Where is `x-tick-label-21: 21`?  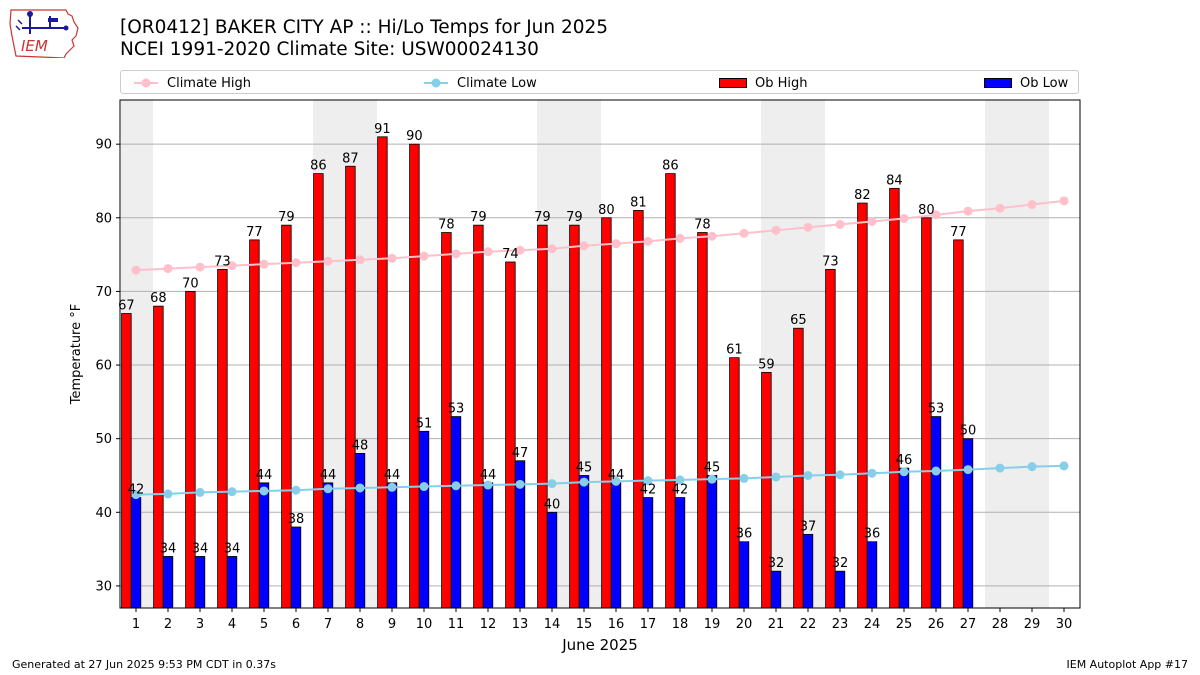
x-tick-label-21: 21 is located at coordinates (776, 624).